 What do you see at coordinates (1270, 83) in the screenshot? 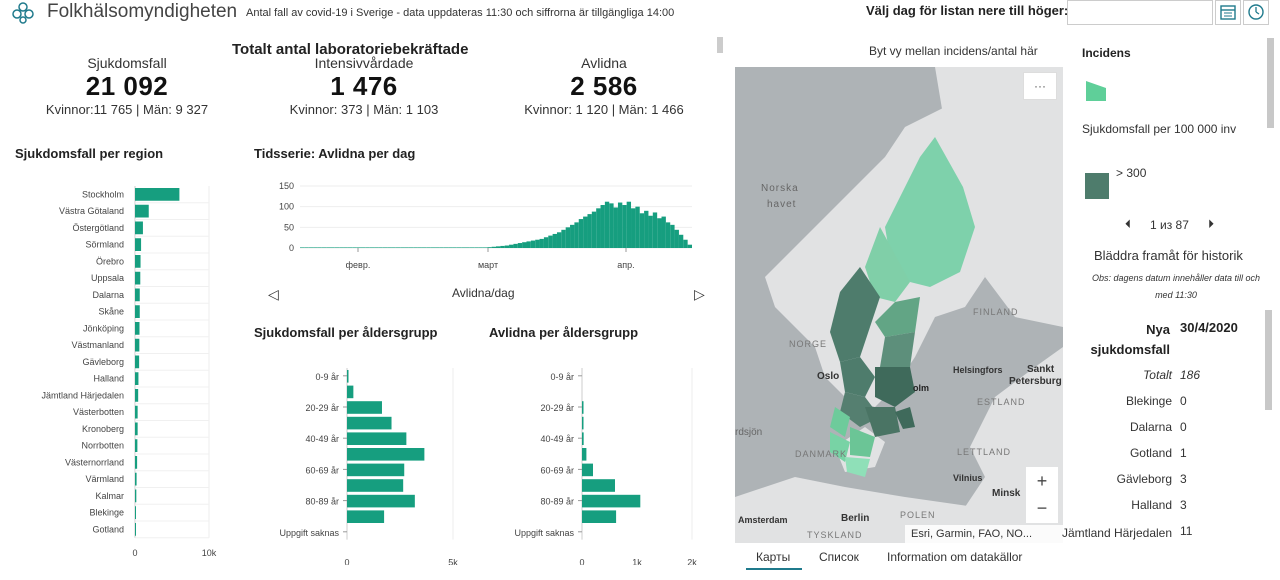
I see `legend-scrollbar` at bounding box center [1270, 83].